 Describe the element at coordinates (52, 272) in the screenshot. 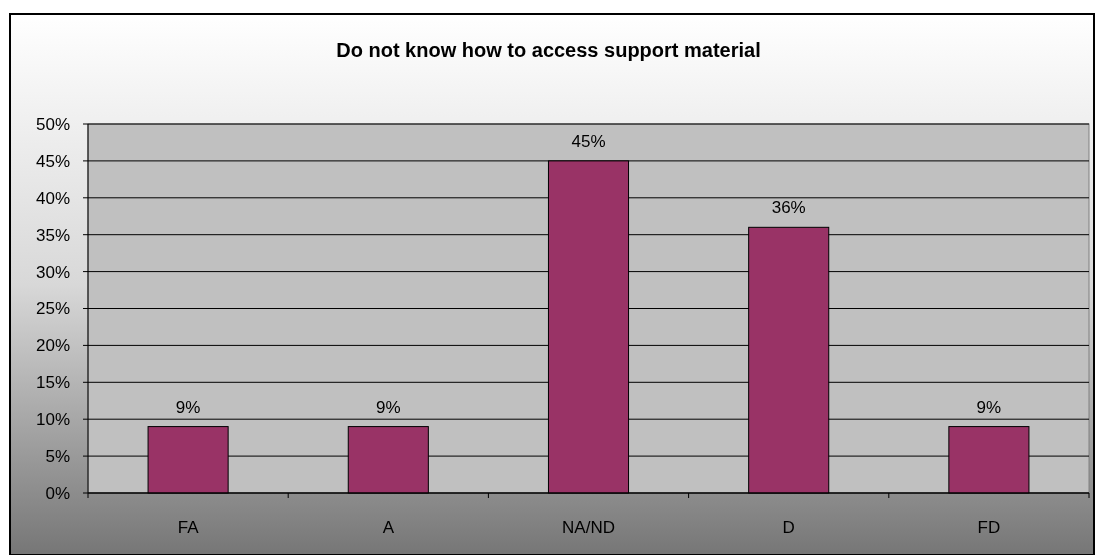

I see `y-tick-label: 30%` at that location.